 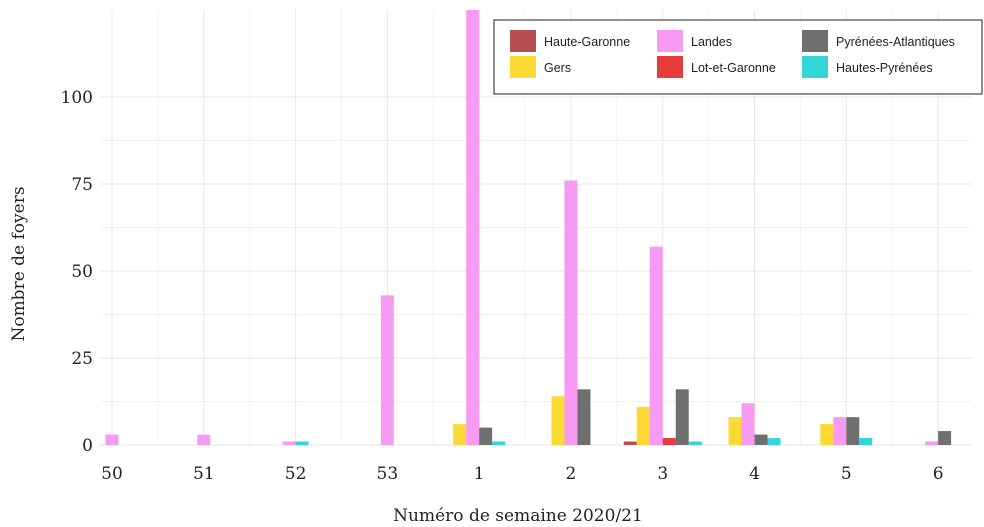 I want to click on y-tick-label: 100, so click(x=77, y=98).